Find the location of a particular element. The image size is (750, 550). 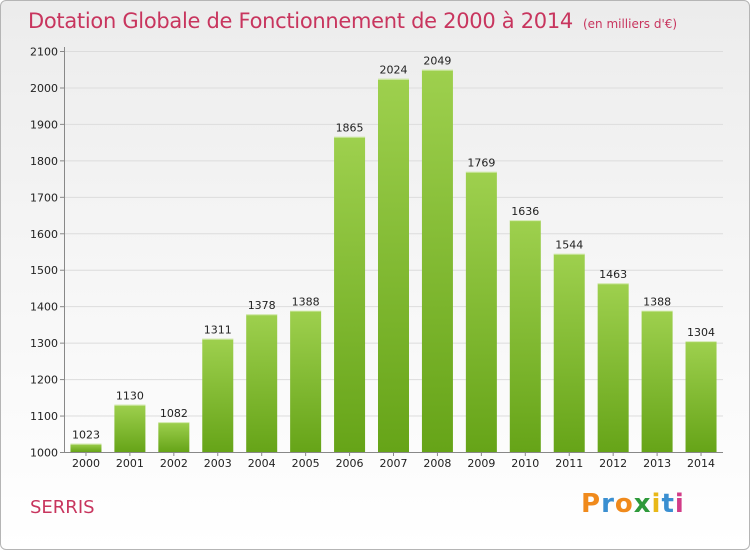

proxiti-logo: Proxiti is located at coordinates (633, 504).